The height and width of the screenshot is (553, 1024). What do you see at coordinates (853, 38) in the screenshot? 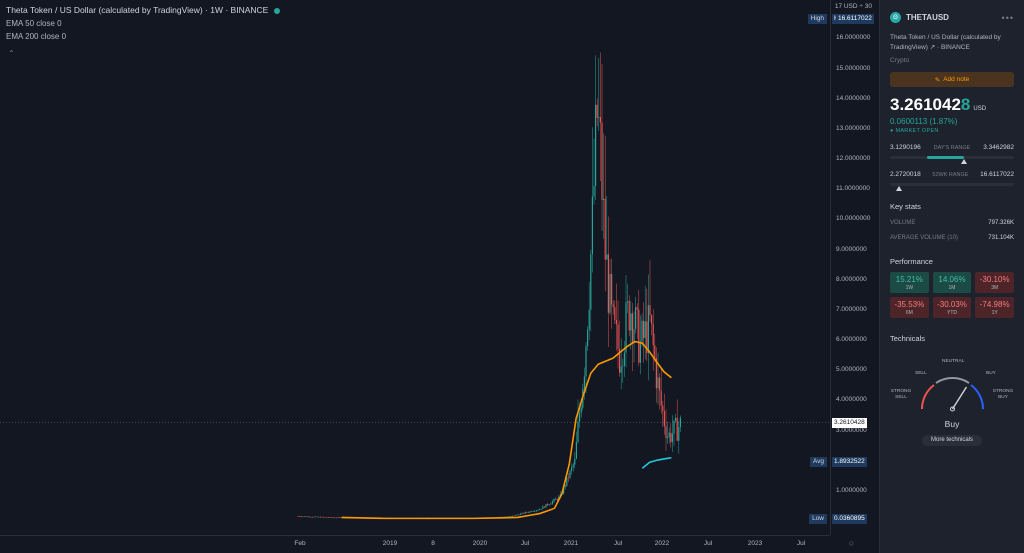
I see `price-tick-label: 16.0000000` at bounding box center [853, 38].